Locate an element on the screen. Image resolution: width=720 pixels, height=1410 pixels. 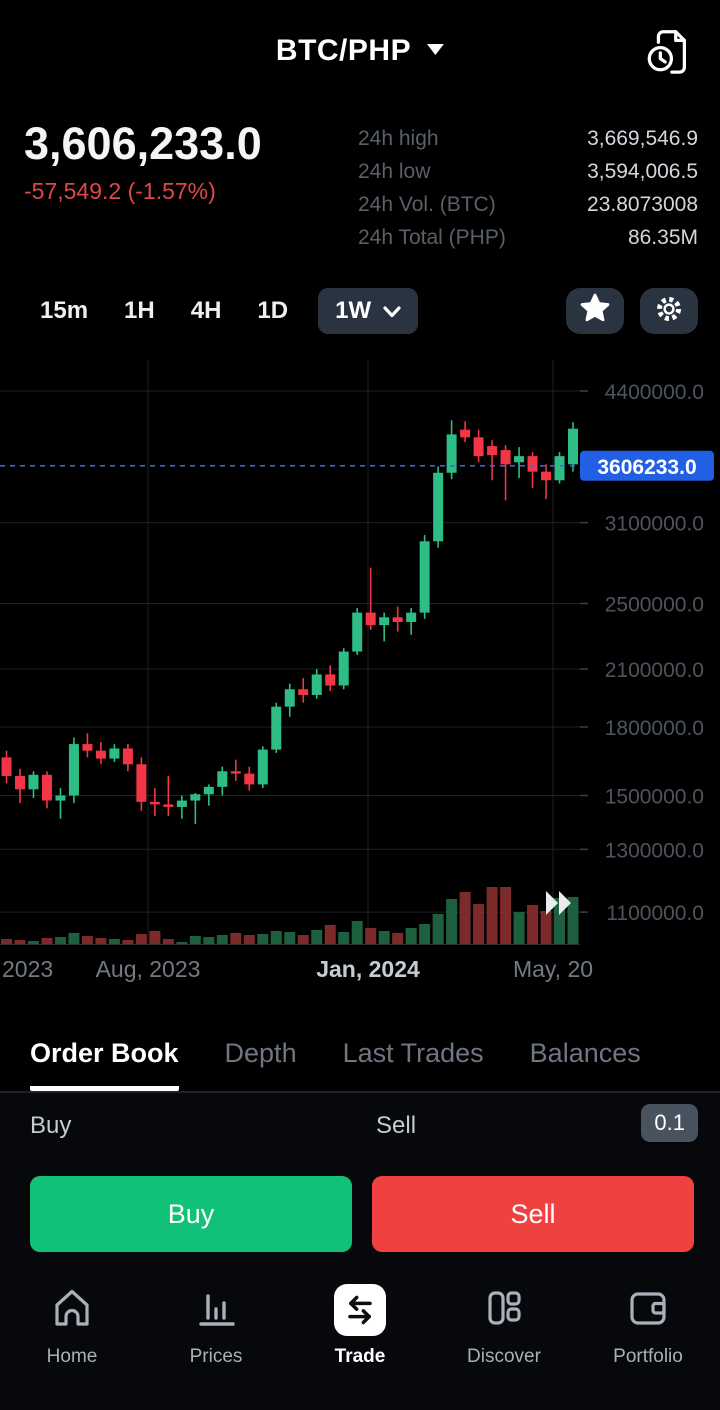
pair-selector: BTC/PHP is located at coordinates (360, 51).